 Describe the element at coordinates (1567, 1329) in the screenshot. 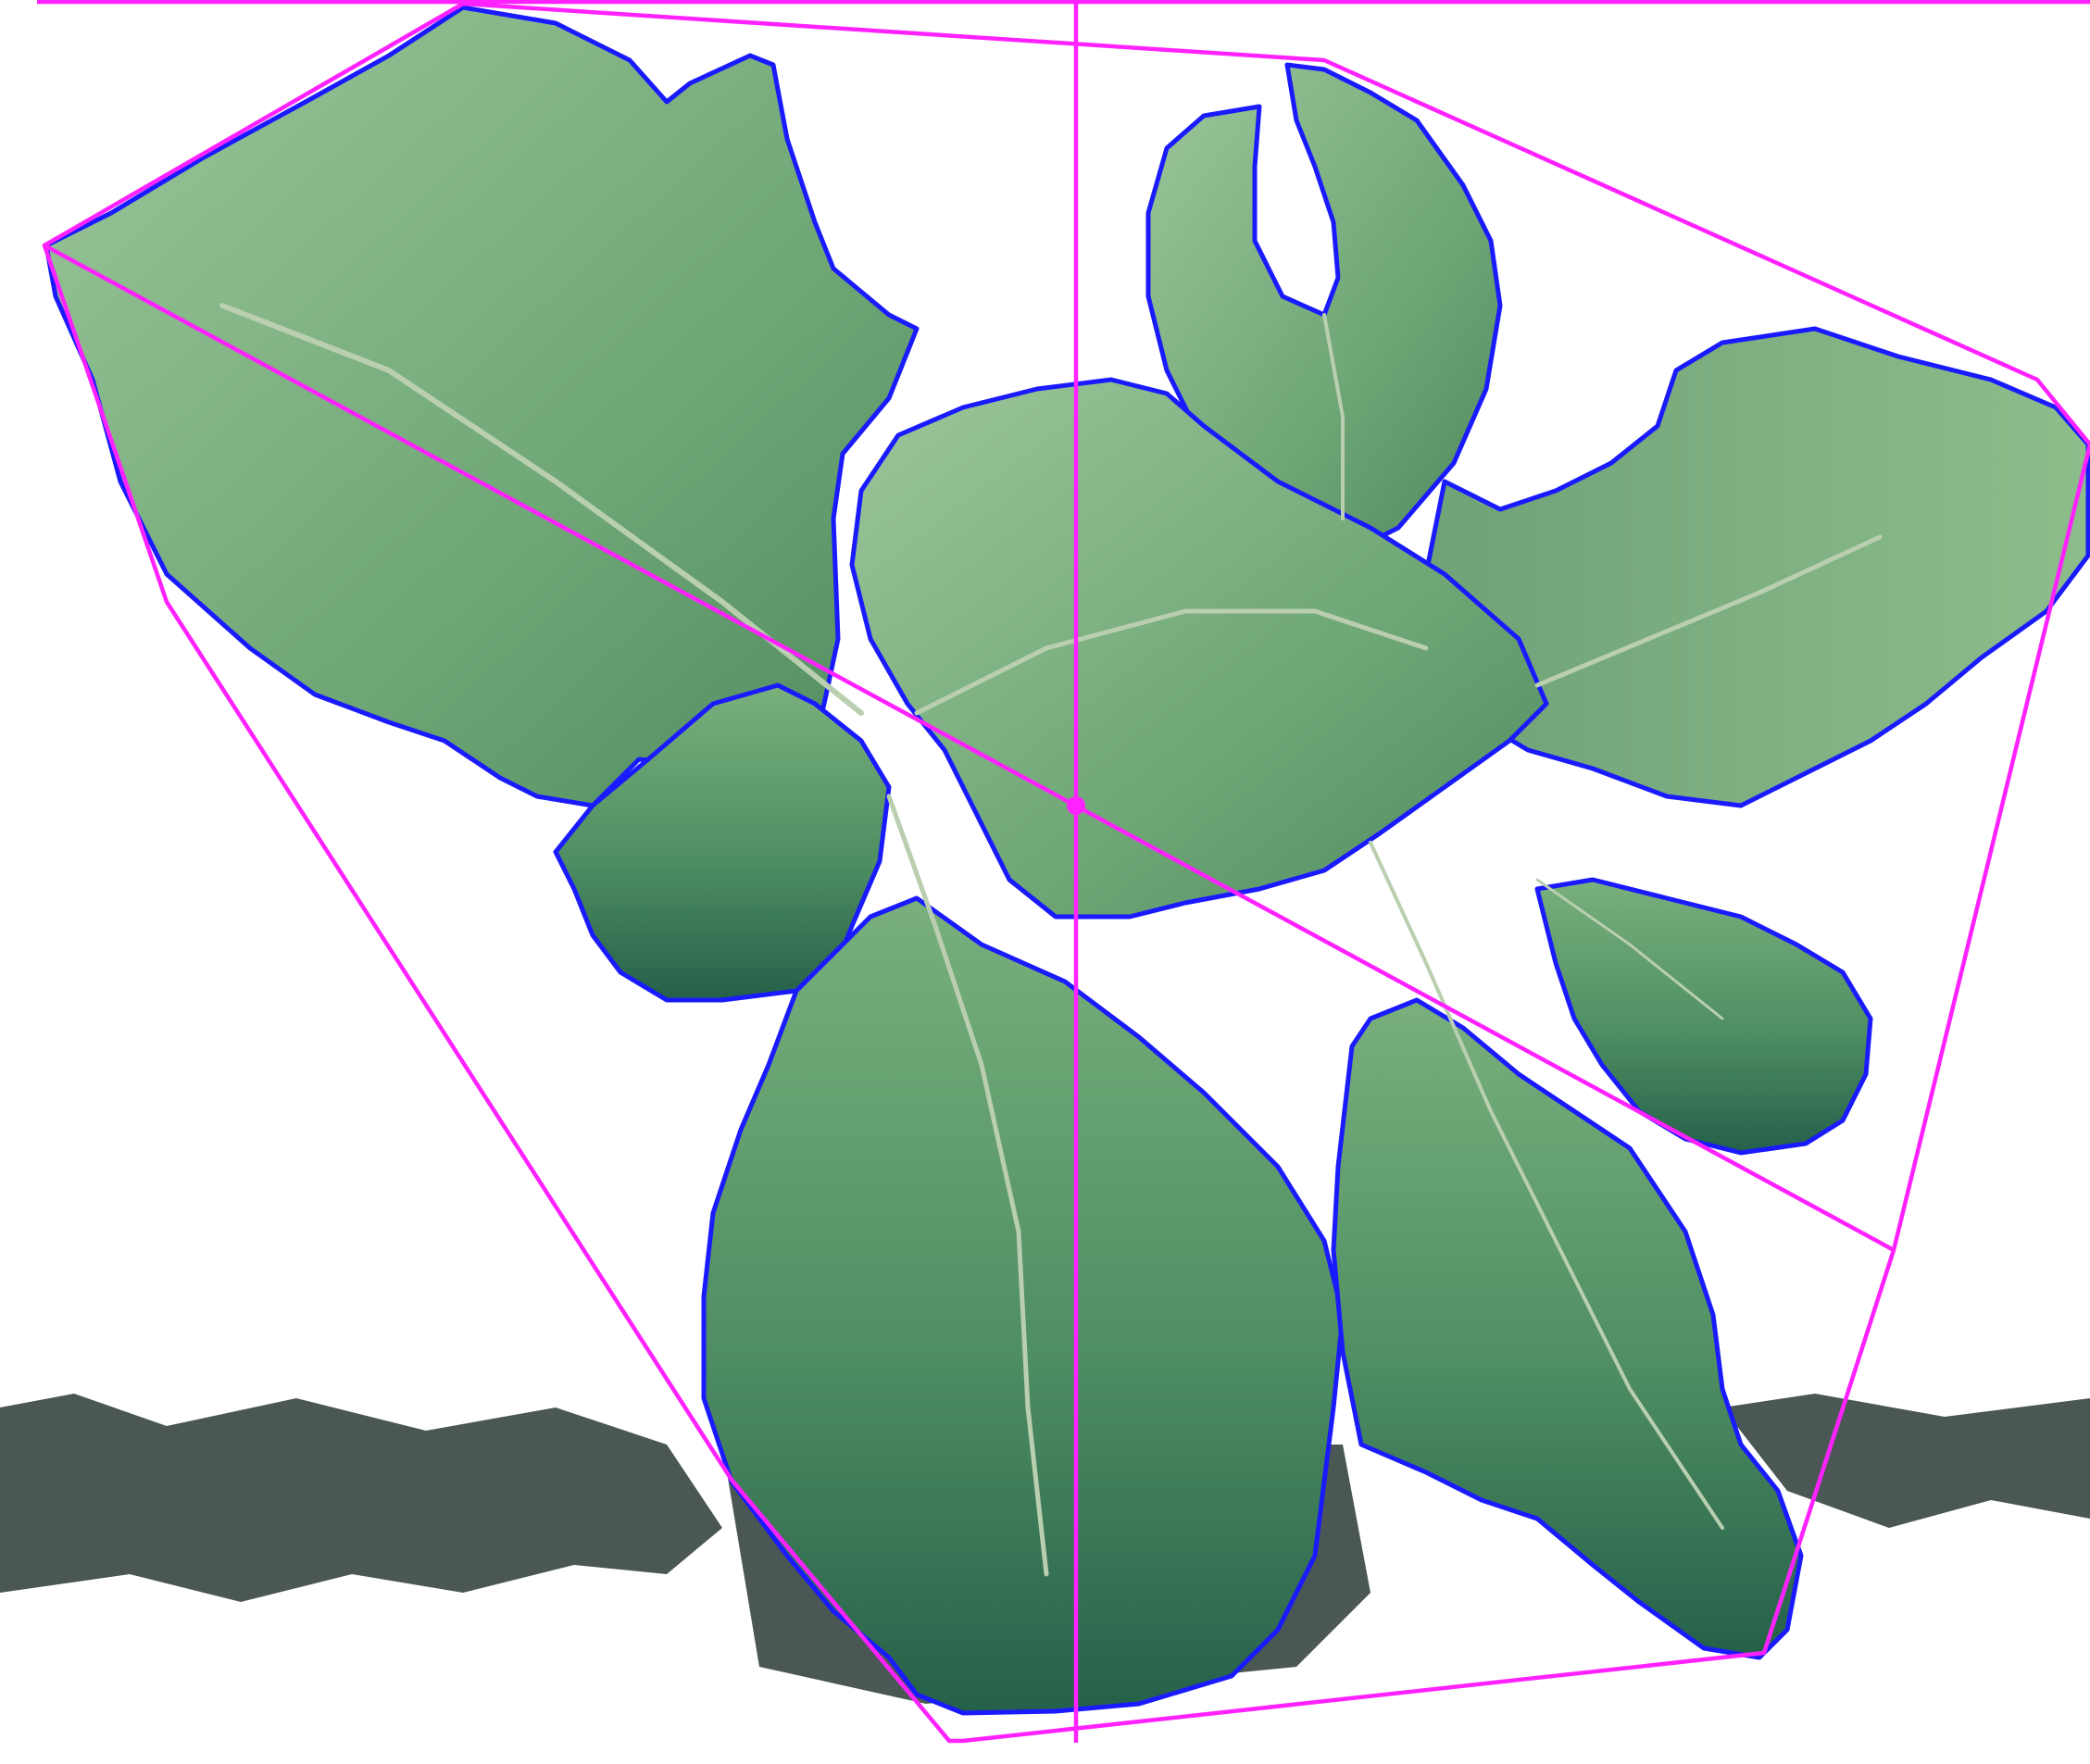

I see `leaf-bottom-right` at that location.